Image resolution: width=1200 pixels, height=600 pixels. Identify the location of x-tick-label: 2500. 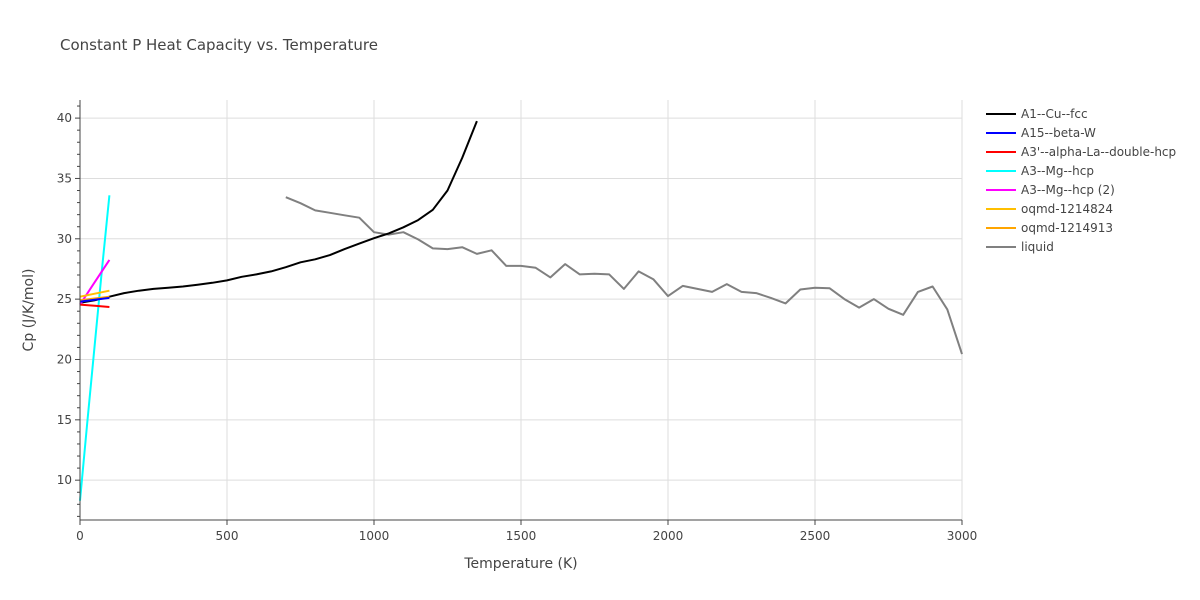
(815, 536).